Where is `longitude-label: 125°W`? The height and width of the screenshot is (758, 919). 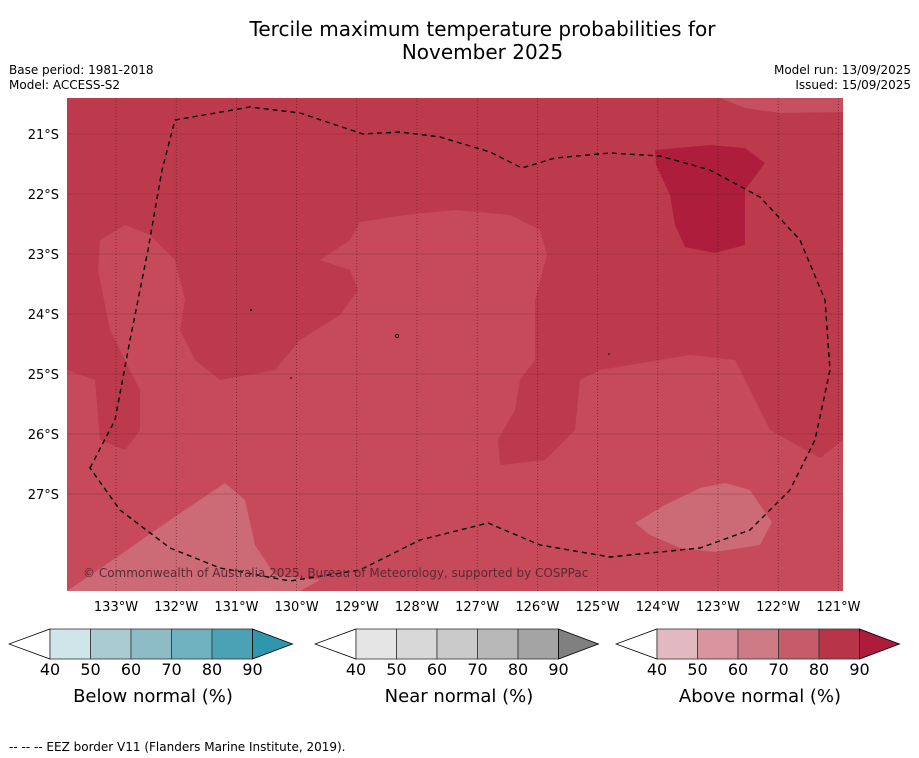 longitude-label: 125°W is located at coordinates (598, 607).